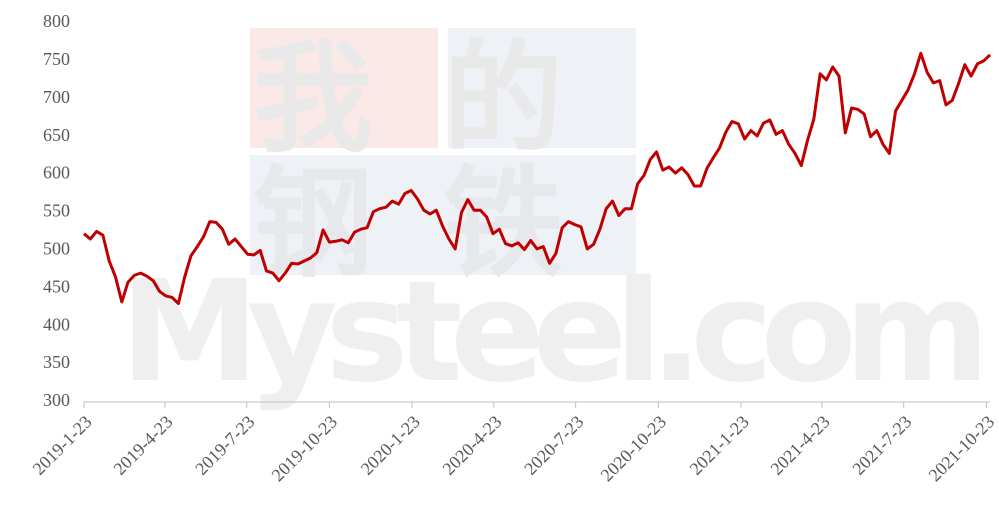 The height and width of the screenshot is (512, 999). Describe the element at coordinates (62, 445) in the screenshot. I see `x-tick-label: 2019-1-23` at that location.